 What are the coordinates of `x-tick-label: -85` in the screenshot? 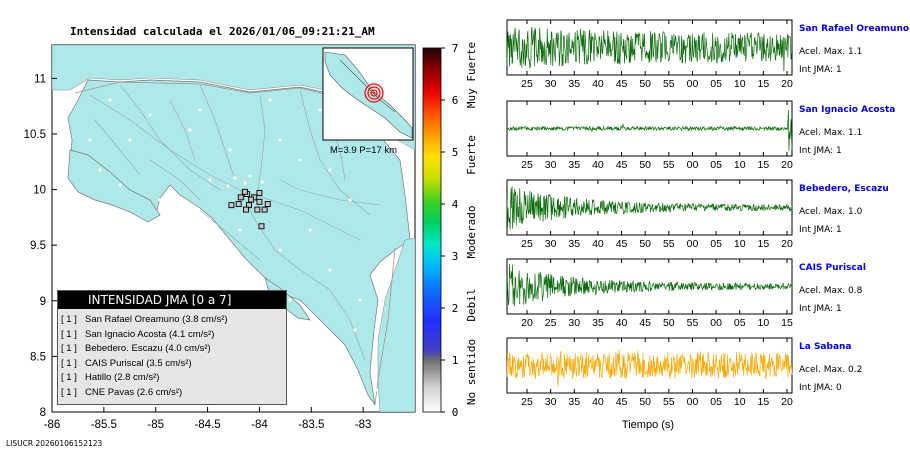 It's located at (155, 425).